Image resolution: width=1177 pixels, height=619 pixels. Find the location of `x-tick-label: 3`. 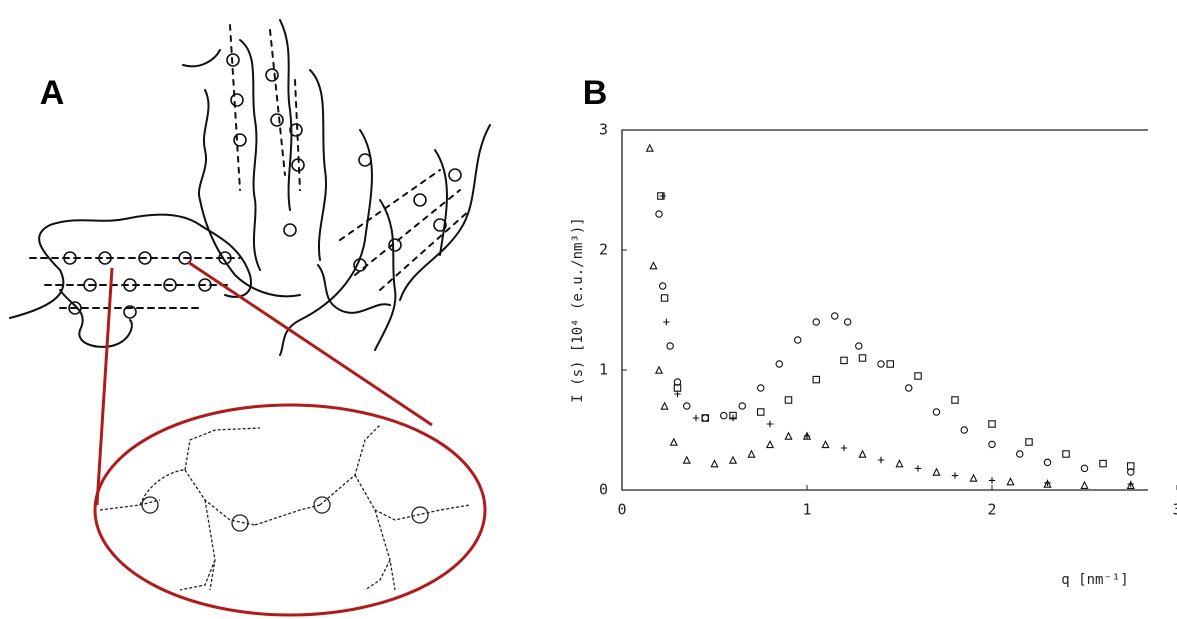

x-tick-label: 3 is located at coordinates (1174, 510).